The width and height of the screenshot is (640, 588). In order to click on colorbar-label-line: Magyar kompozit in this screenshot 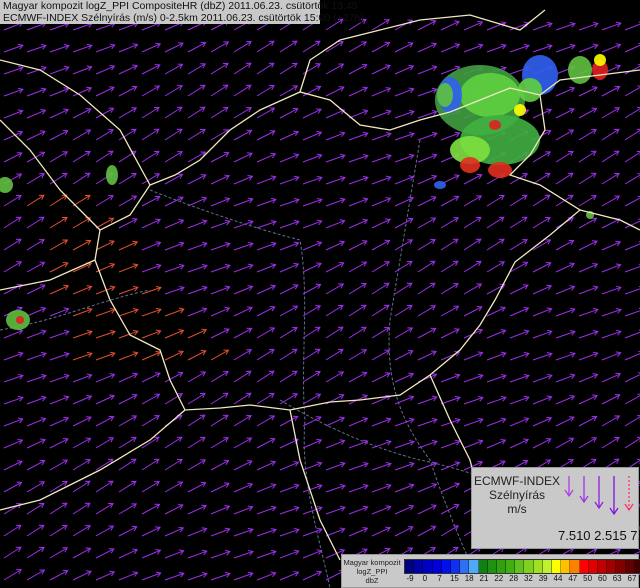, I will do `click(372, 562)`.